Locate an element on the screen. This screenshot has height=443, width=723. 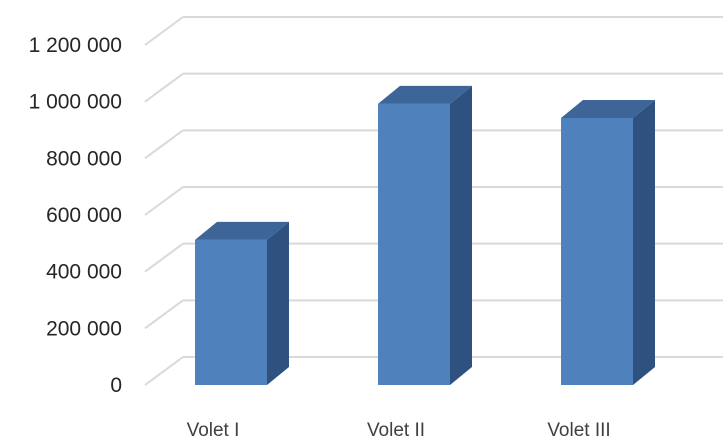
x-category-label-1: Volet I is located at coordinates (213, 430).